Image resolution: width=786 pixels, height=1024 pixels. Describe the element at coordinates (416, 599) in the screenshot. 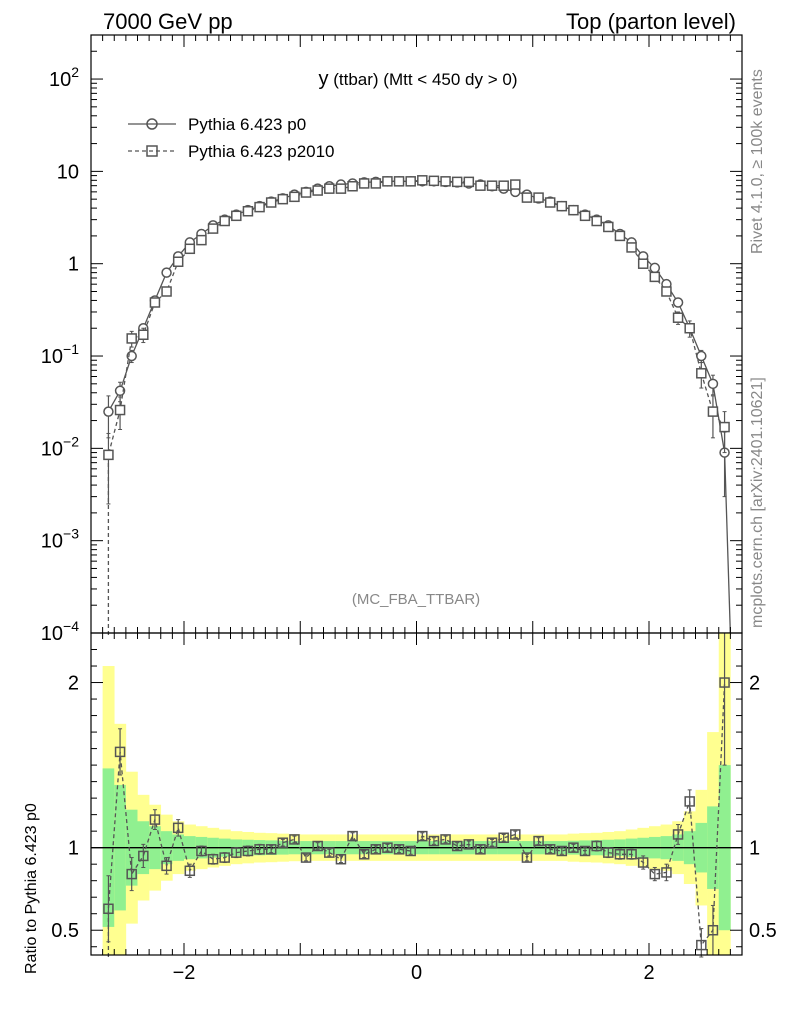

I see `watermark: (MC_FBA_TTBAR)` at that location.